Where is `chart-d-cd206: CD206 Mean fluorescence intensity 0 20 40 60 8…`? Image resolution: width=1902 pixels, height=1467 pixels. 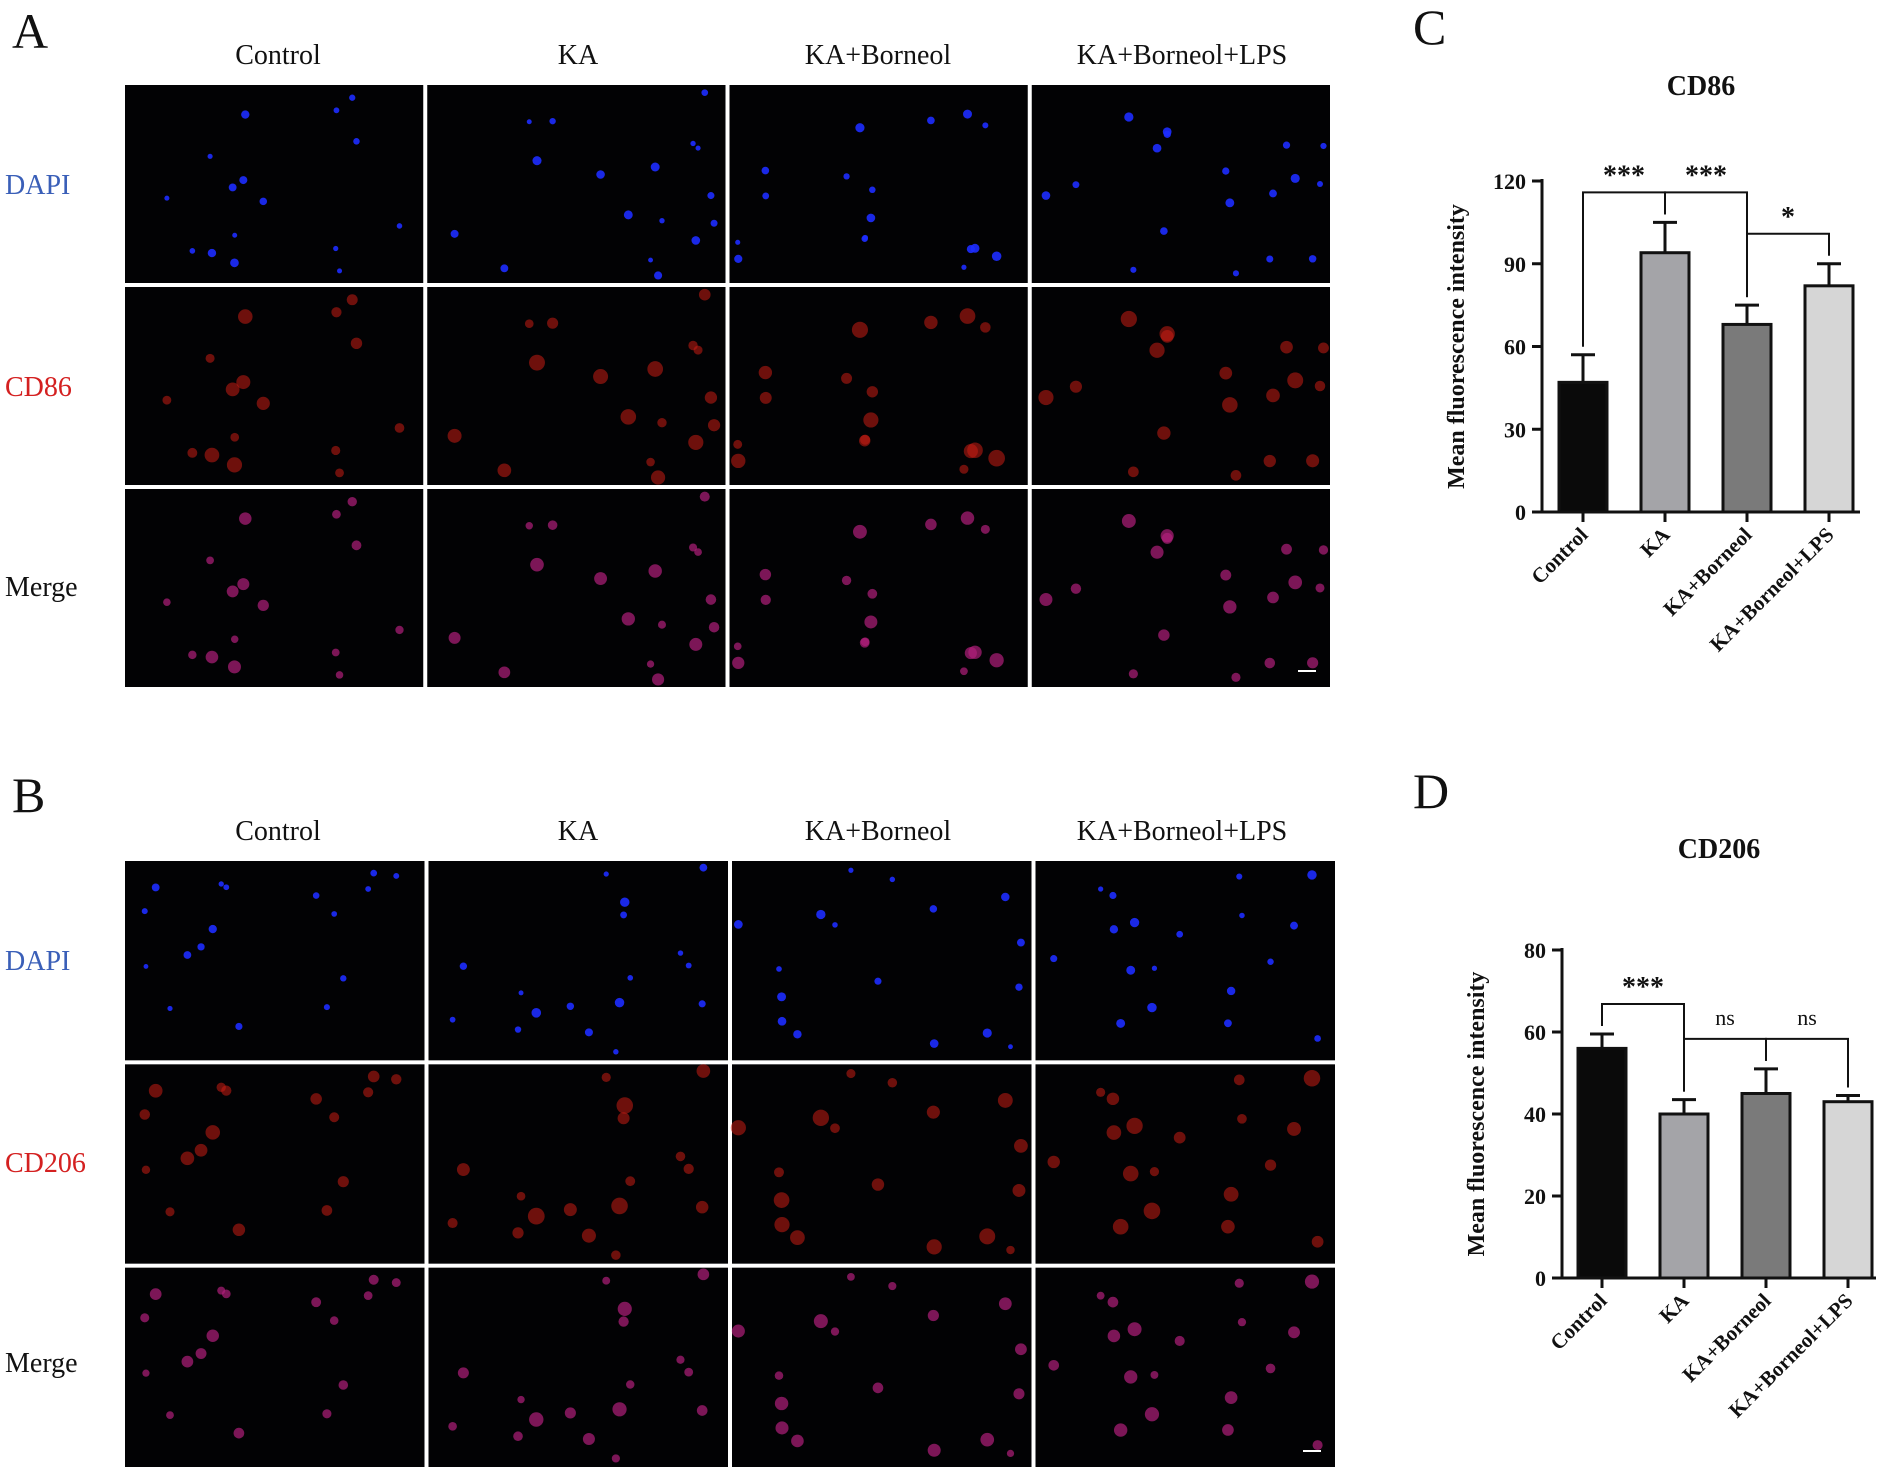 chart-d-cd206: CD206 Mean fluorescence intensity 0 20 40 60 8… is located at coordinates (1665, 1143).